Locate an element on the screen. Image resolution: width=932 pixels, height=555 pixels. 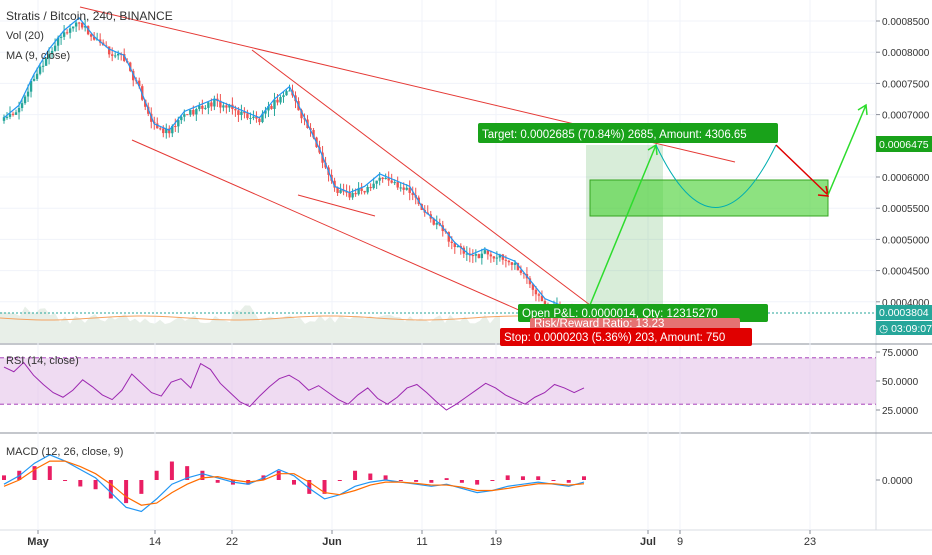
projection-down-arrow is located at coordinates (802, 170).